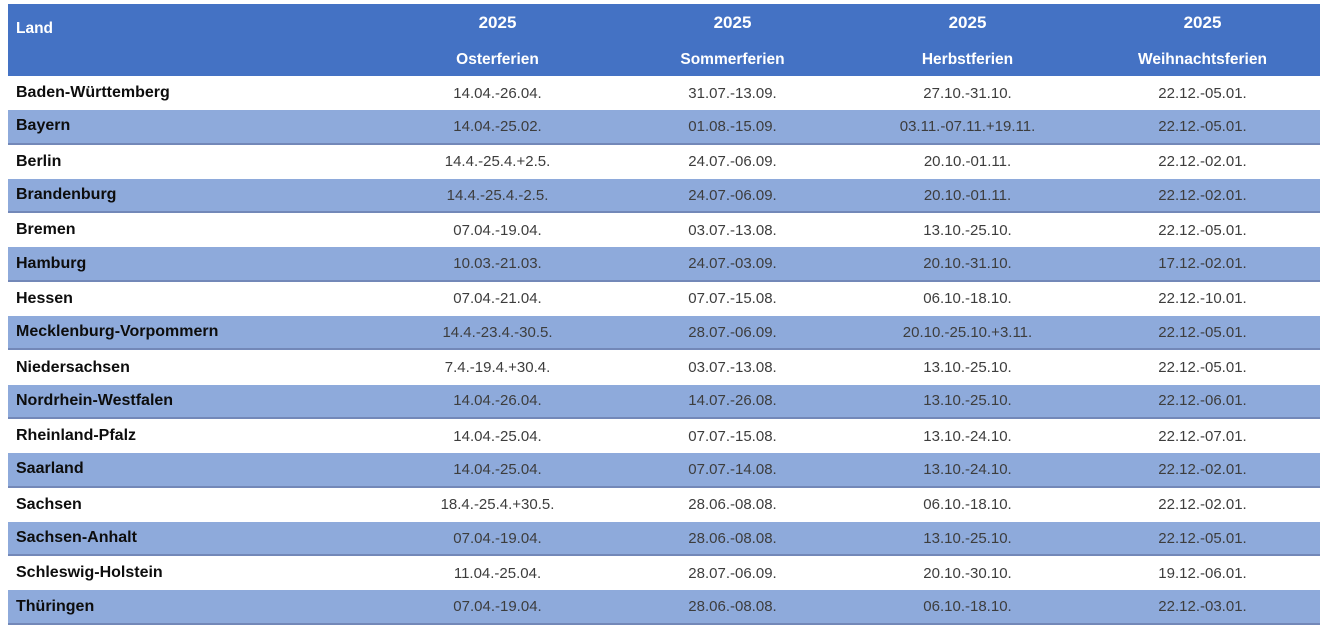 Image resolution: width=1328 pixels, height=634 pixels. What do you see at coordinates (35, 28) in the screenshot?
I see `column-header-land: Land` at bounding box center [35, 28].